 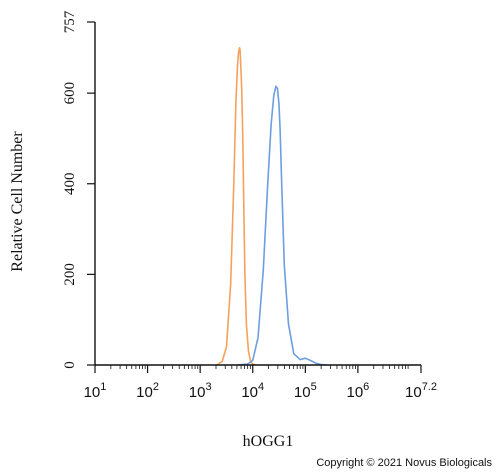 I want to click on x-axis-ticks: 10¹ 10² 10³ 10⁴ 10⁵ 10⁶ 107.2, so click(x=260, y=383).